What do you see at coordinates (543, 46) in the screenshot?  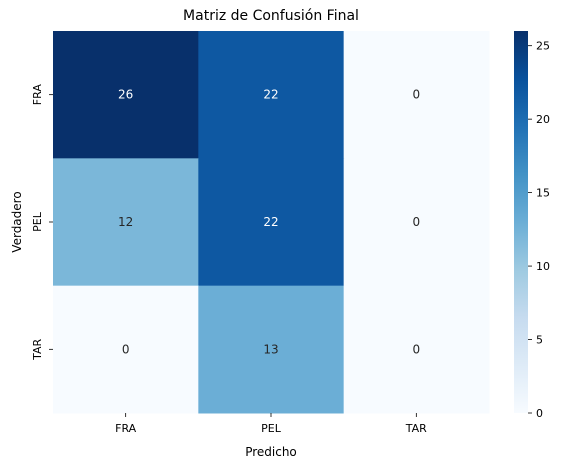 I see `colorbar-tick-label: 25` at bounding box center [543, 46].